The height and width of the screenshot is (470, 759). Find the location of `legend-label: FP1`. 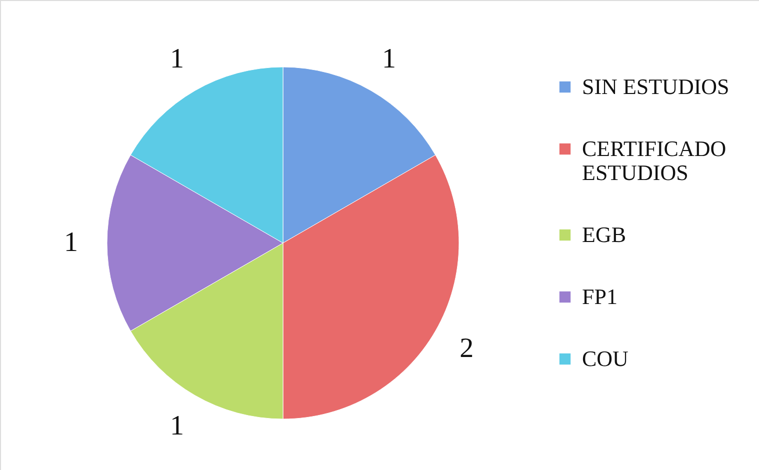

legend-label: FP1 is located at coordinates (600, 296).